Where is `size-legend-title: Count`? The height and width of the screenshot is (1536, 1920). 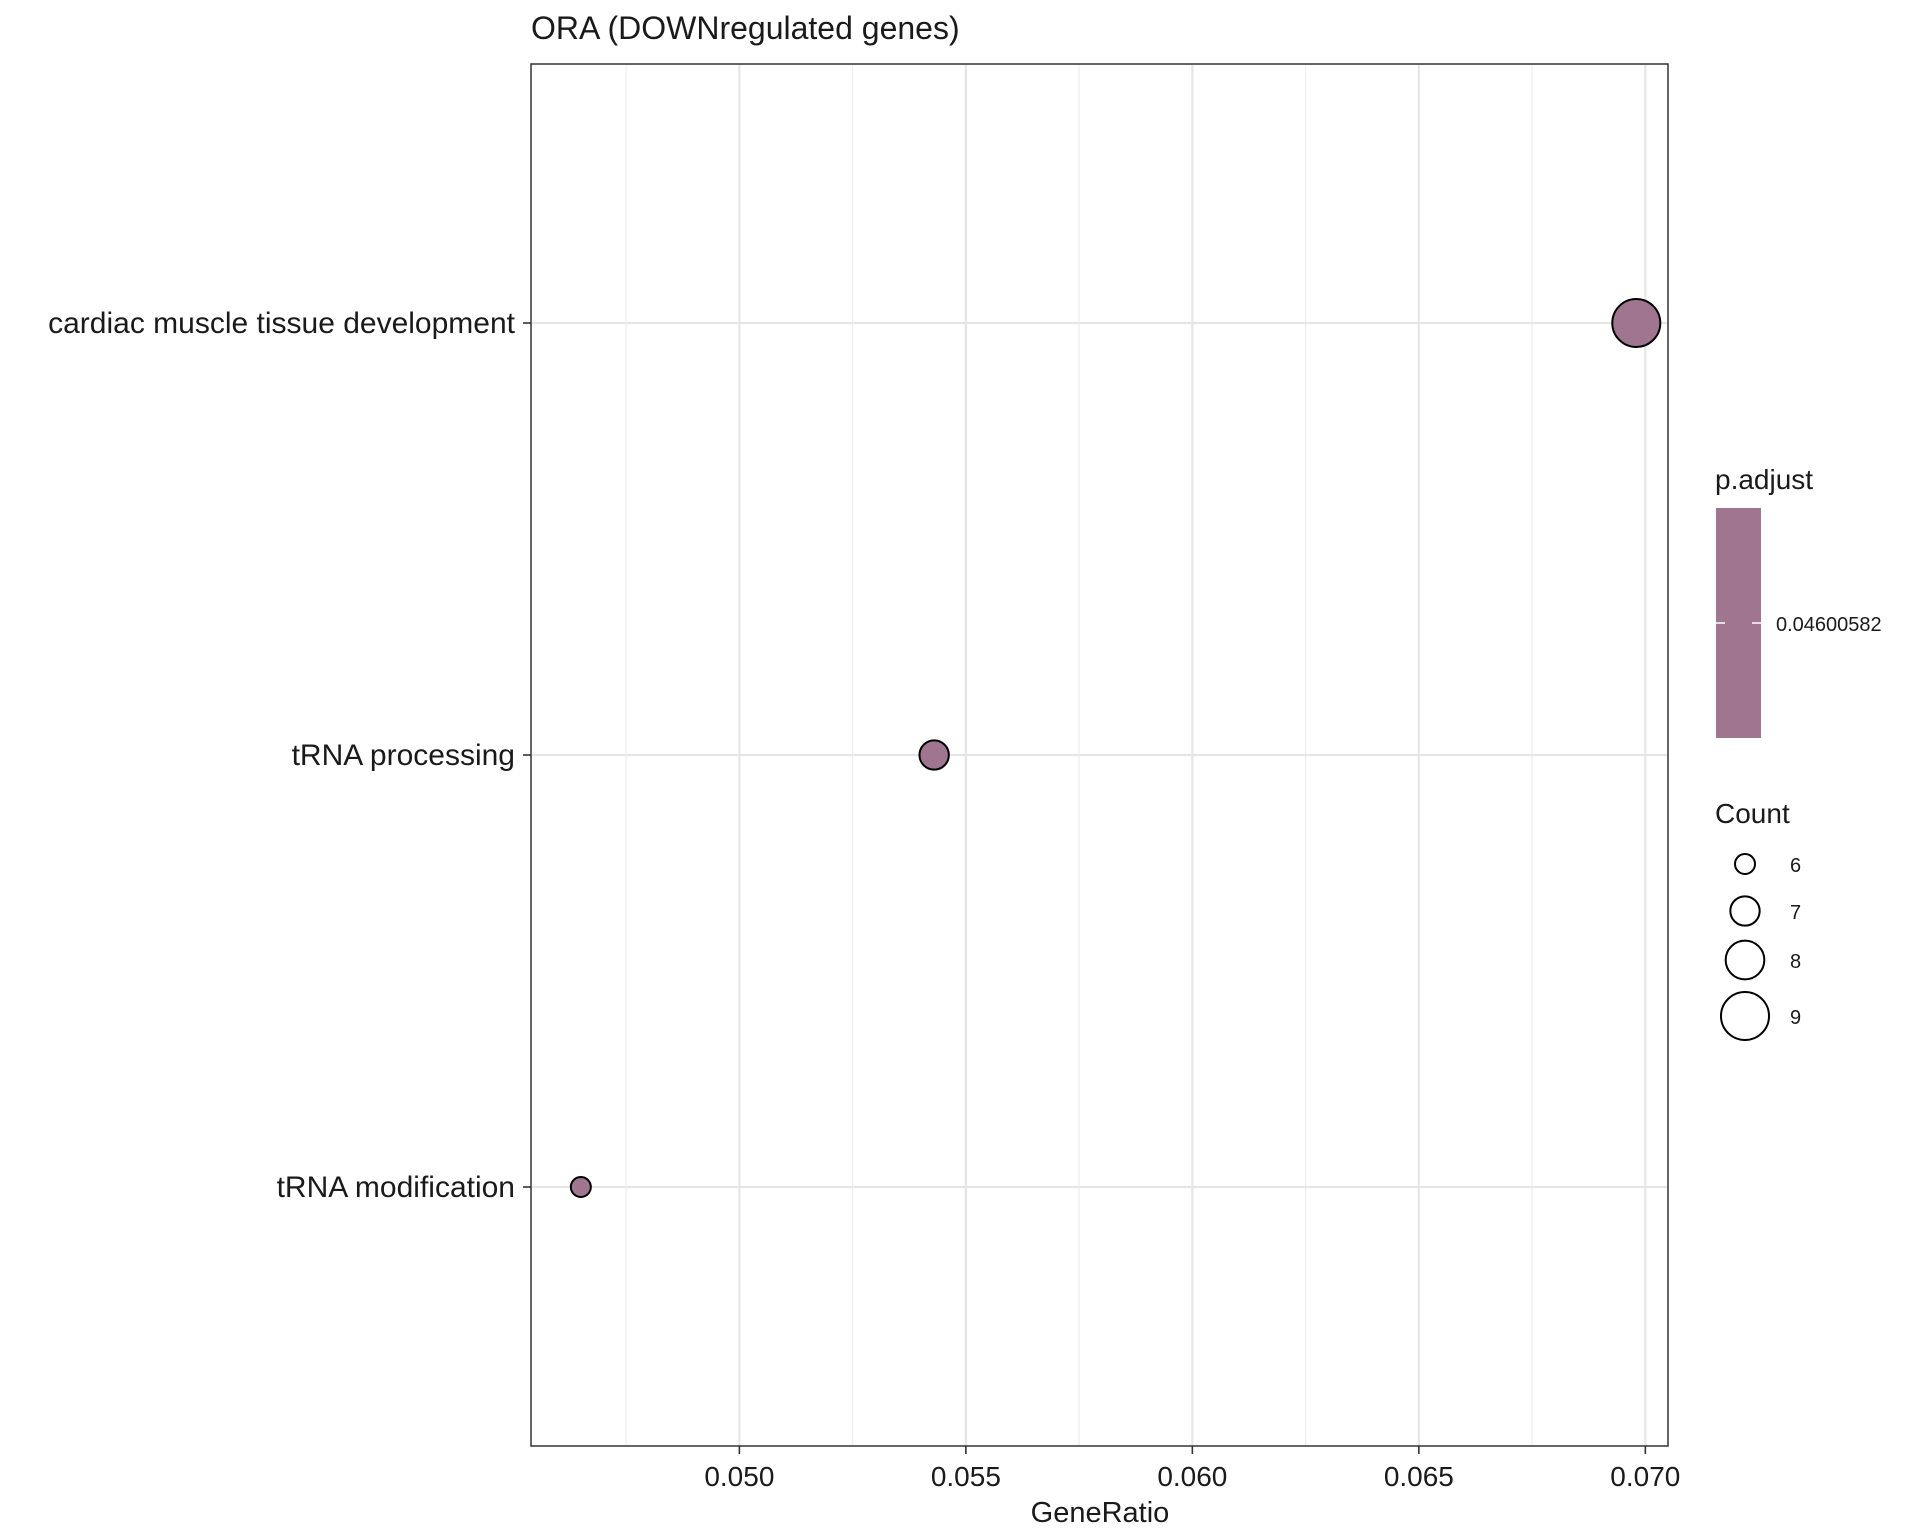 size-legend-title: Count is located at coordinates (1752, 813).